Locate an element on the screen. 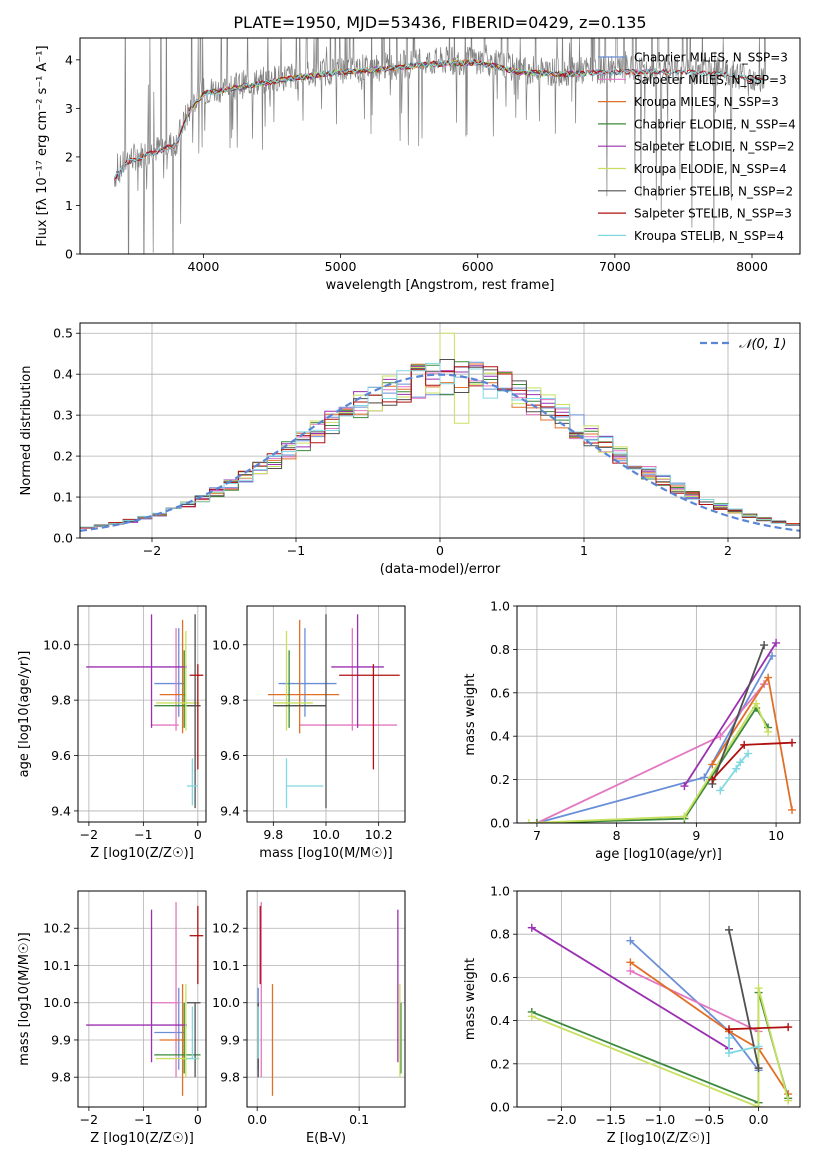 The width and height of the screenshot is (819, 1170). y-axis-label: mass [log10(M/M☉)] is located at coordinates (24, 998).